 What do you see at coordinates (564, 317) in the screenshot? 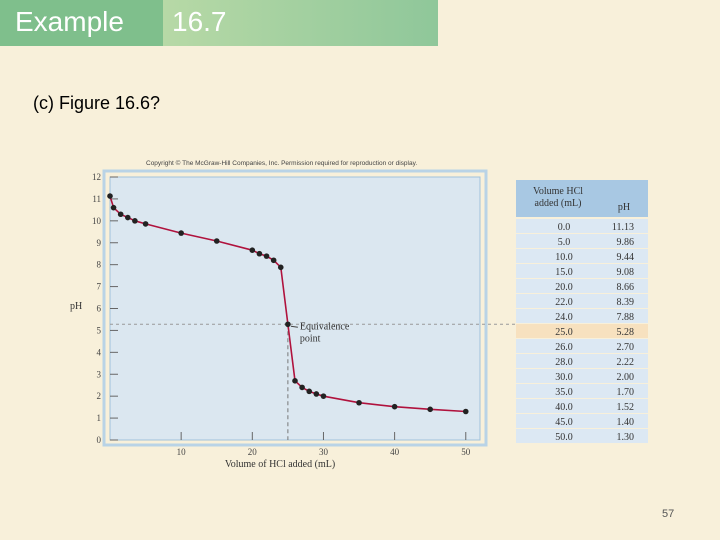
I see `table-cell-volume: 24.0` at bounding box center [564, 317].